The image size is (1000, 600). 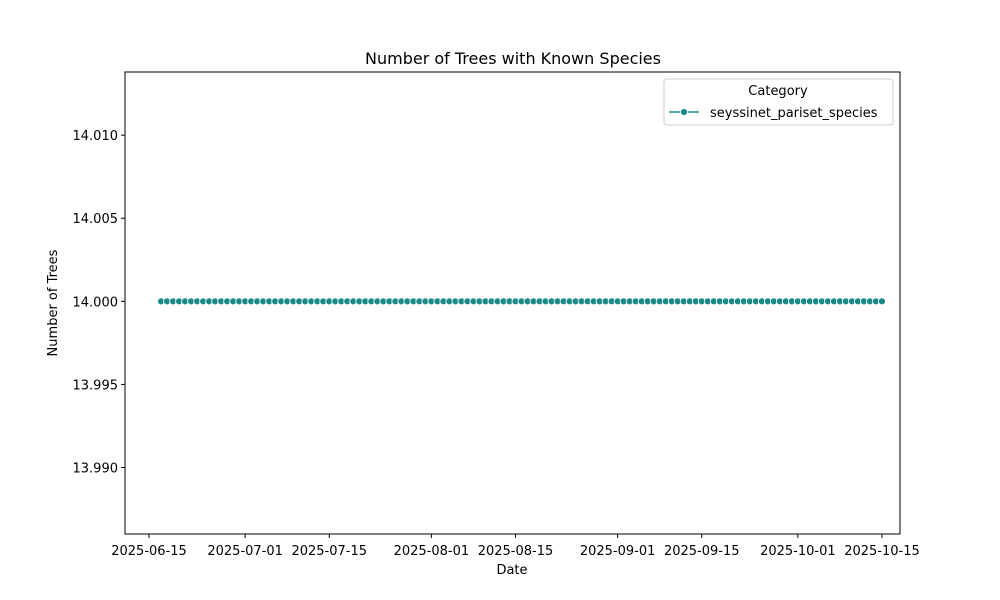 I want to click on legend-label: seyssinet_pariset_species, so click(x=794, y=113).